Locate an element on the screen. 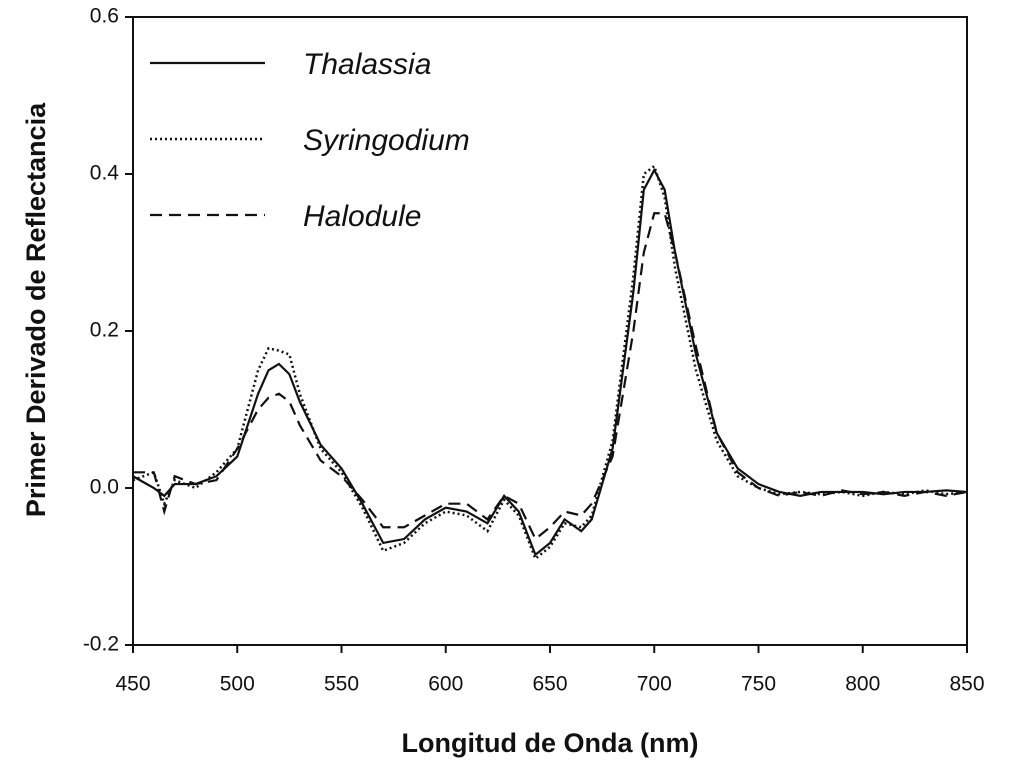 This screenshot has height=763, width=1009. x-tick-label: 600 is located at coordinates (445, 684).